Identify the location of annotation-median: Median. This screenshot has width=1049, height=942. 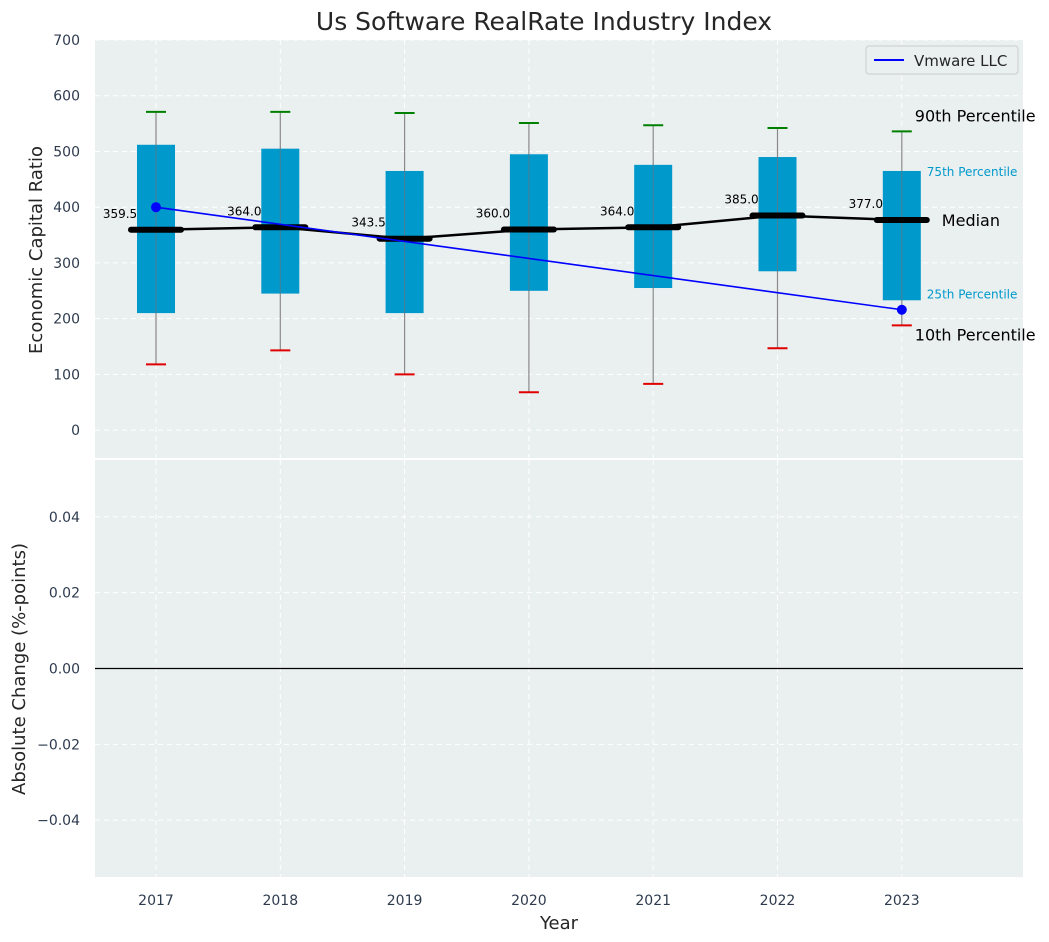
(971, 220).